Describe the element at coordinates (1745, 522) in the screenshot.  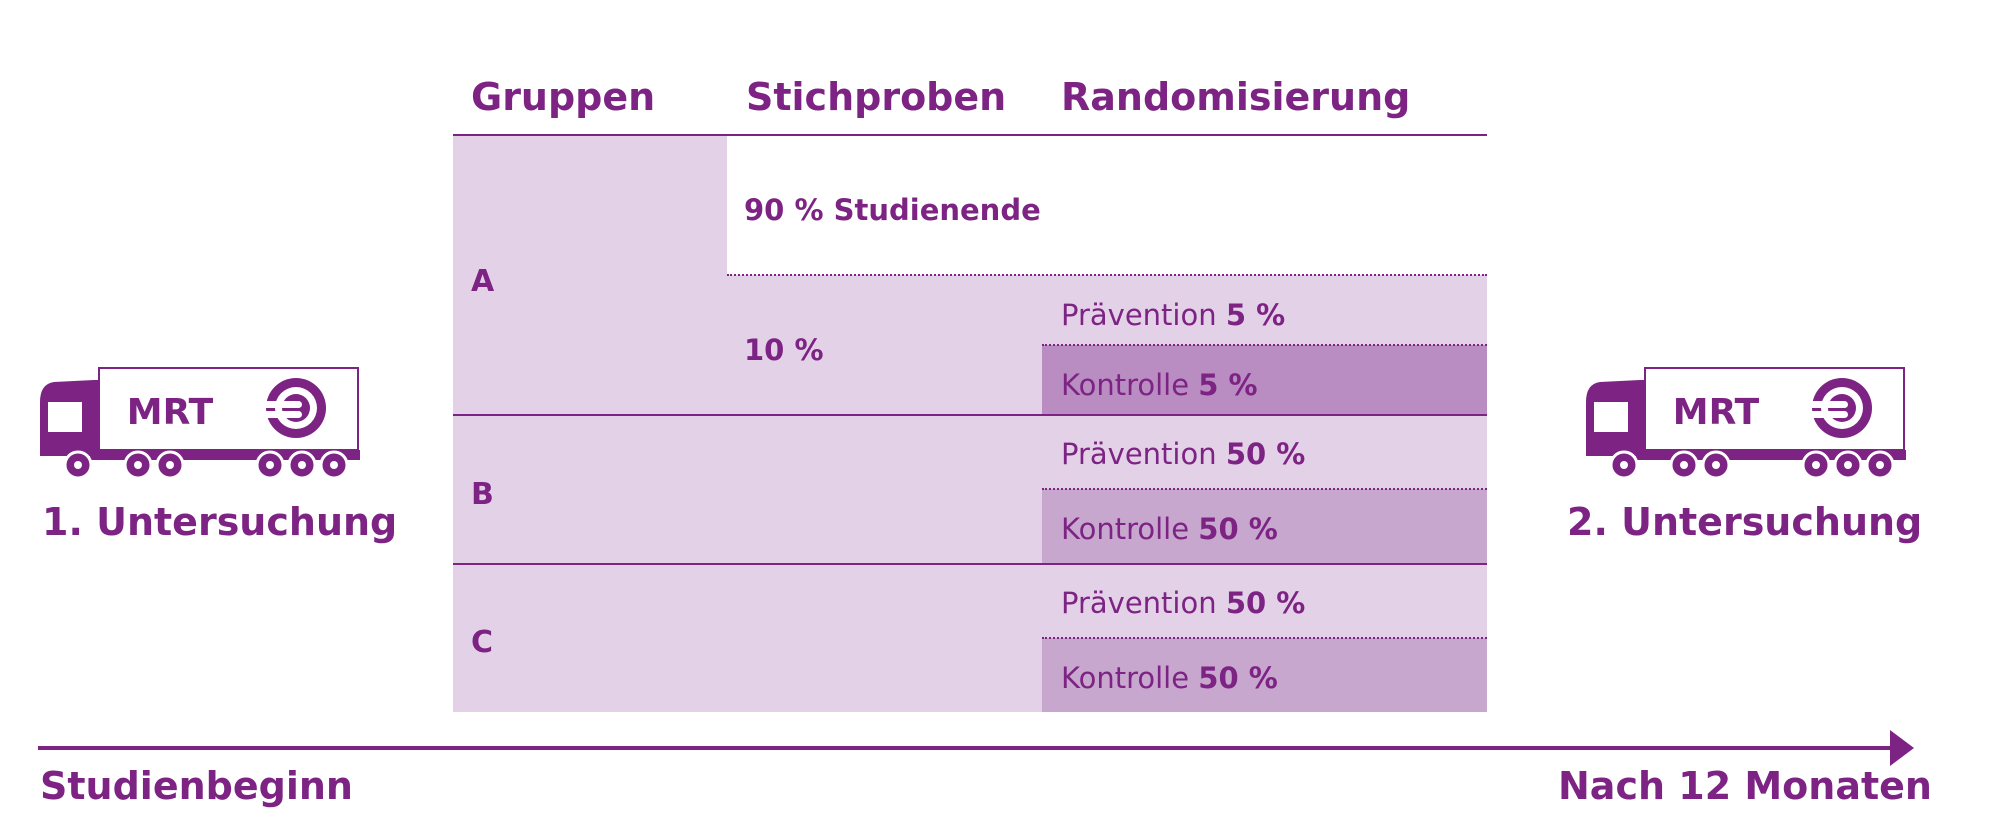
I see `truck-right-caption: 2. Untersuchung` at that location.